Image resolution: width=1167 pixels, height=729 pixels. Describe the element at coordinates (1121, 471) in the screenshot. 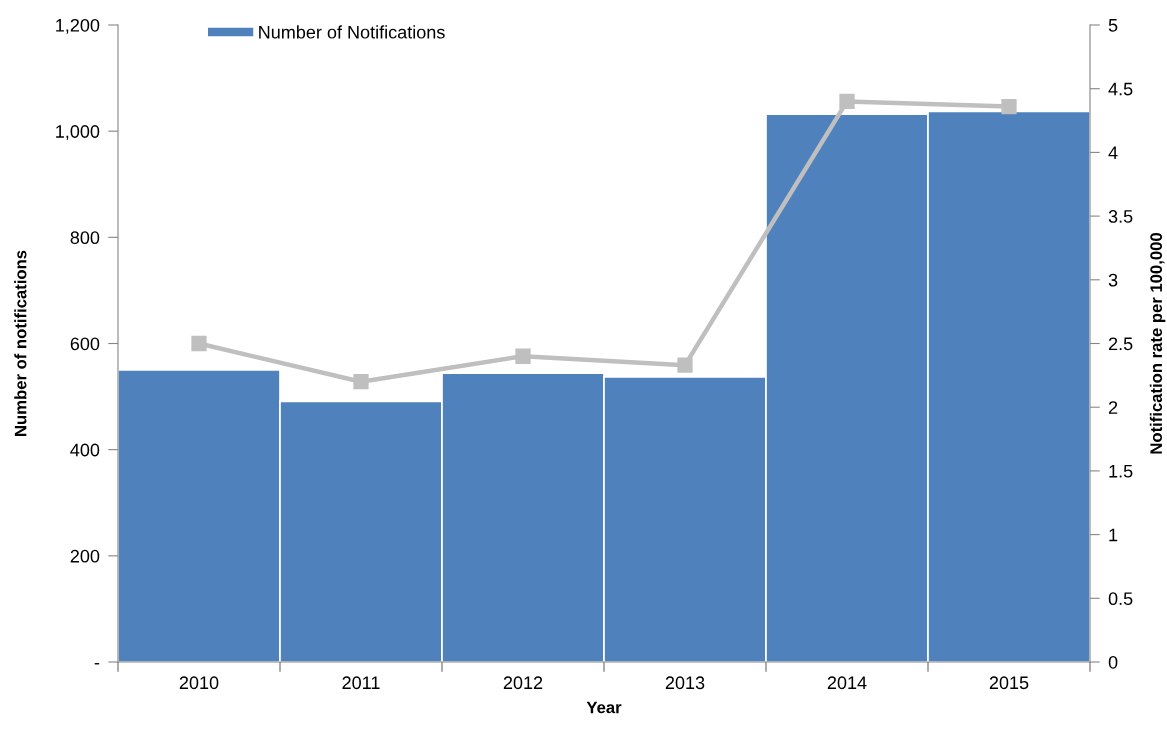

I see `y2-tick-label: 1.5` at that location.